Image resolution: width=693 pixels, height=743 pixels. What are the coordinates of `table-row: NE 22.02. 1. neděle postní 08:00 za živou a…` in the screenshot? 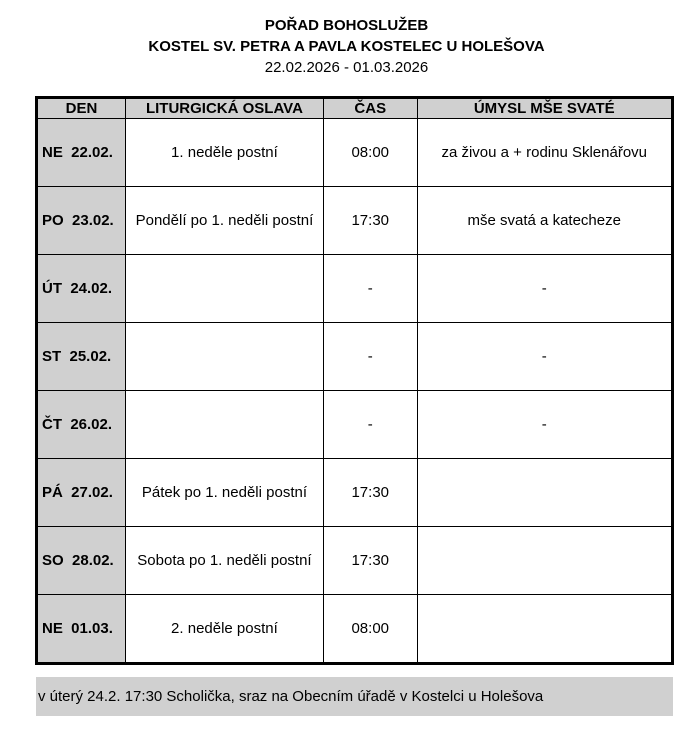 It's located at (354, 152).